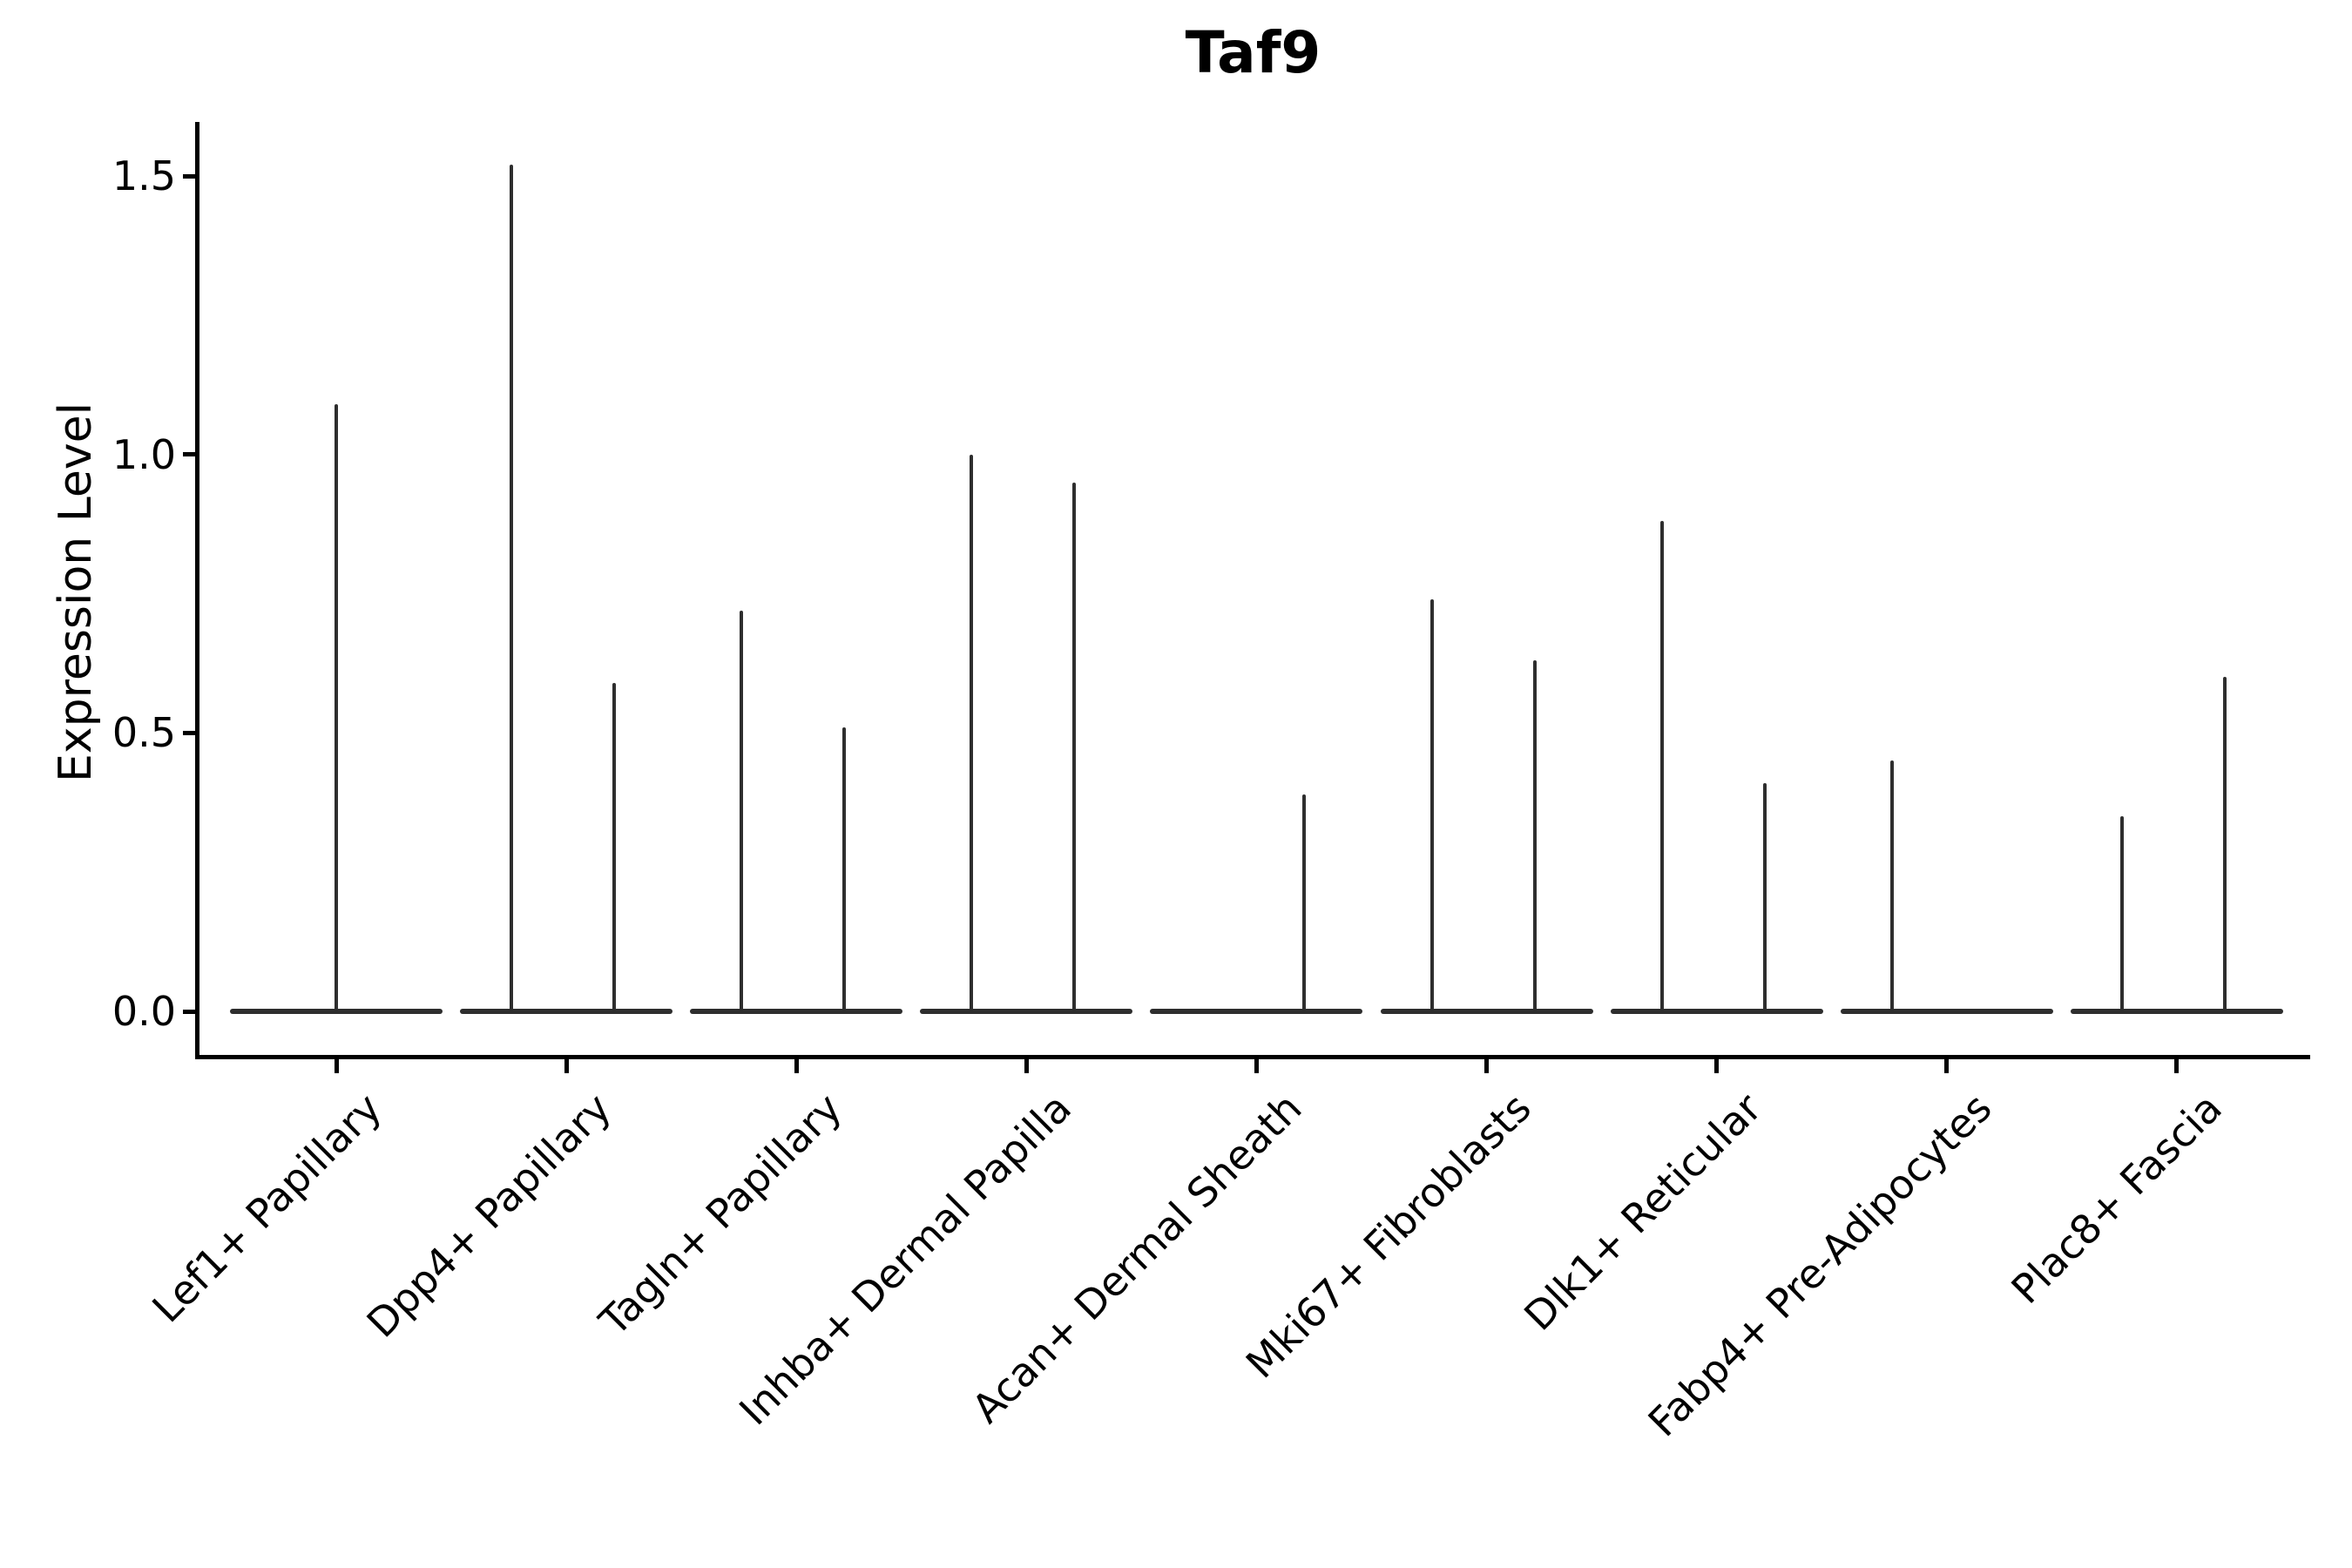 Image resolution: width=2352 pixels, height=1568 pixels. What do you see at coordinates (144, 454) in the screenshot?
I see `y-tick-label: 1.0` at bounding box center [144, 454].